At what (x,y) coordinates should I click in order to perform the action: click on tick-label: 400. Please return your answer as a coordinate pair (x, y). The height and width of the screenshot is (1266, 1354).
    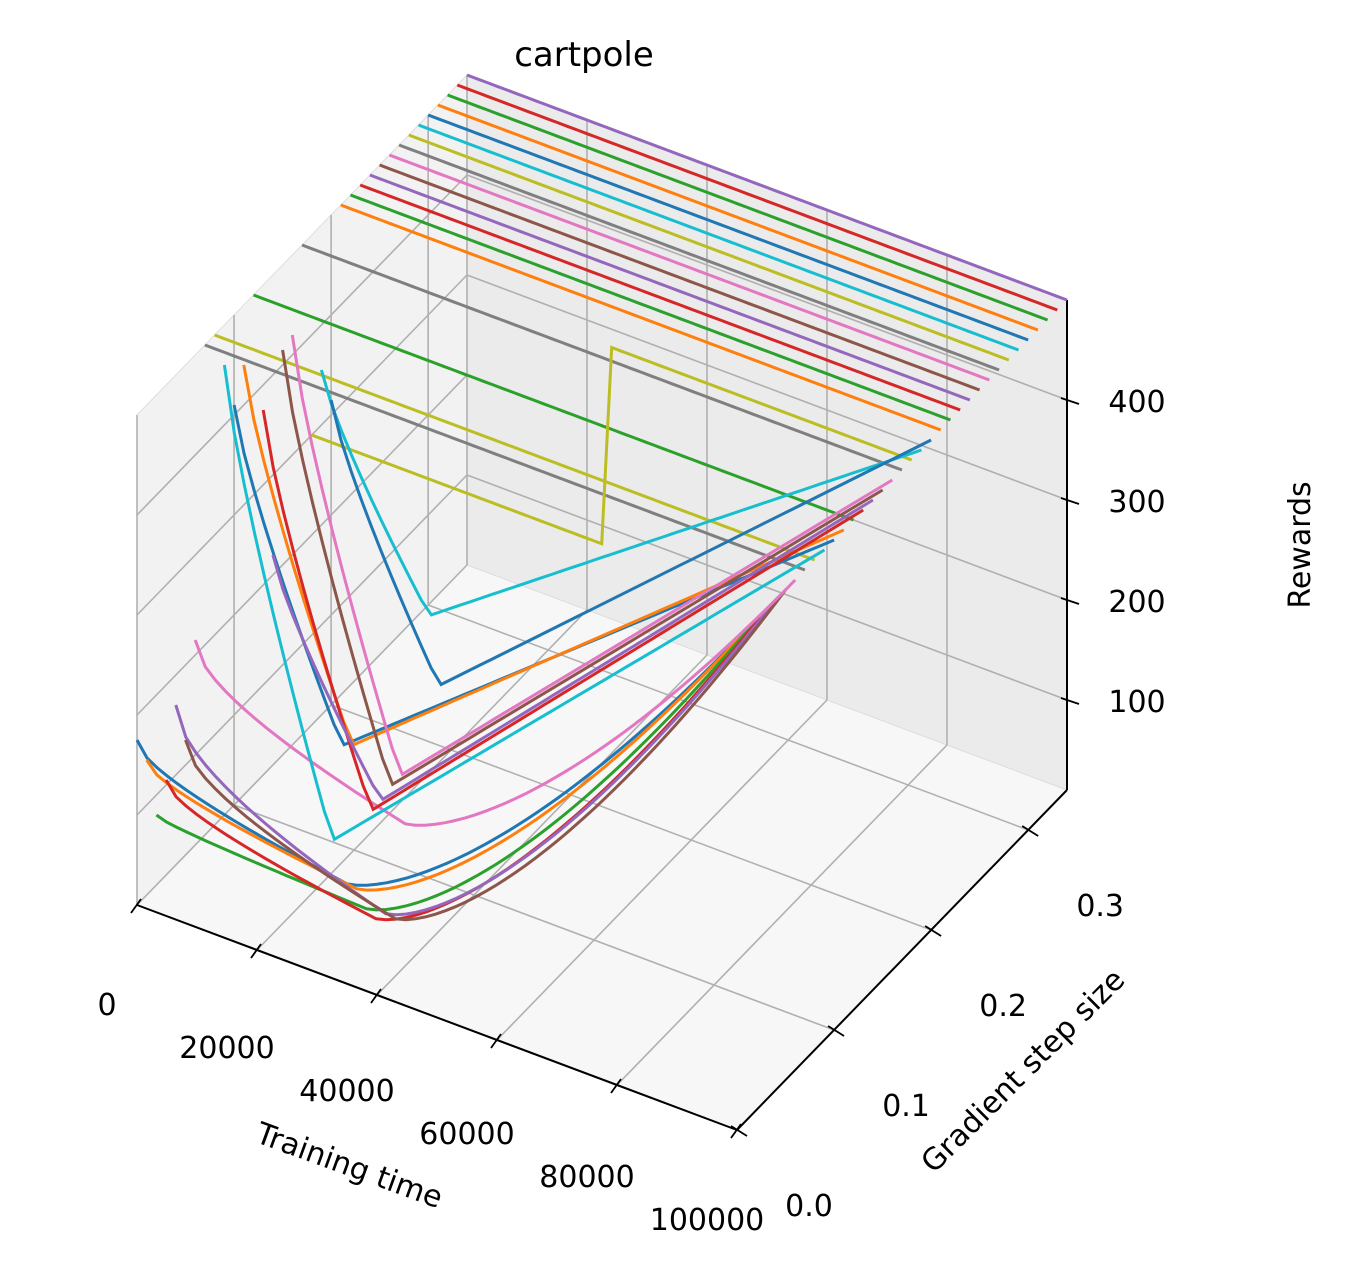
    Looking at the image, I should click on (1136, 402).